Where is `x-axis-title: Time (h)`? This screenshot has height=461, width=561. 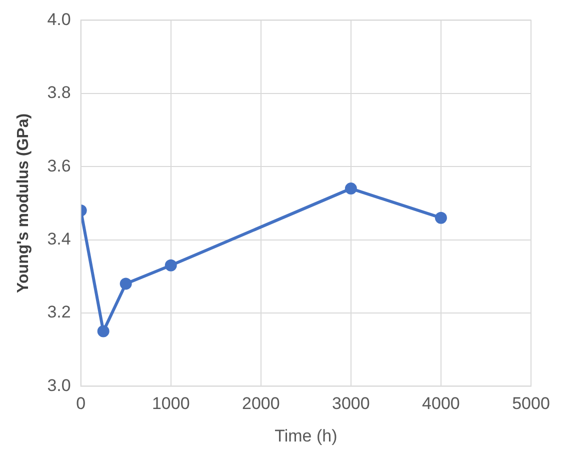 x-axis-title: Time (h) is located at coordinates (306, 436).